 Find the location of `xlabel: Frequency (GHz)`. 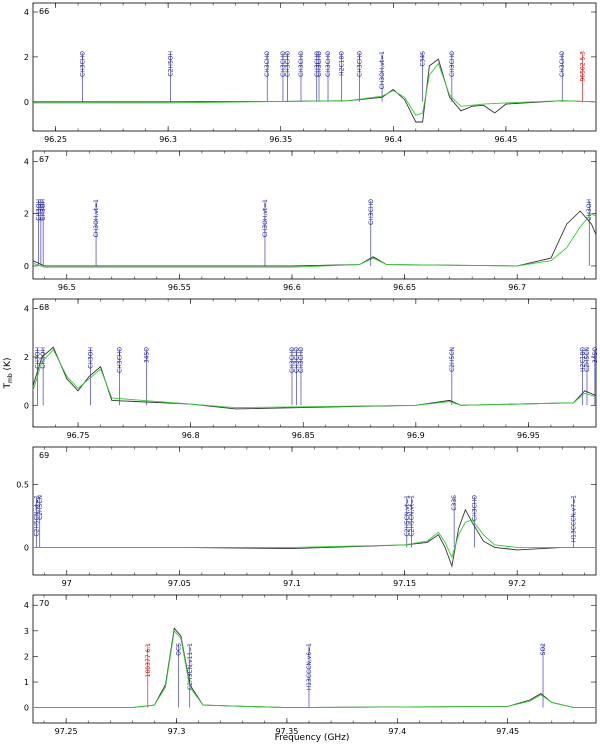

xlabel: Frequency (GHz) is located at coordinates (312, 738).